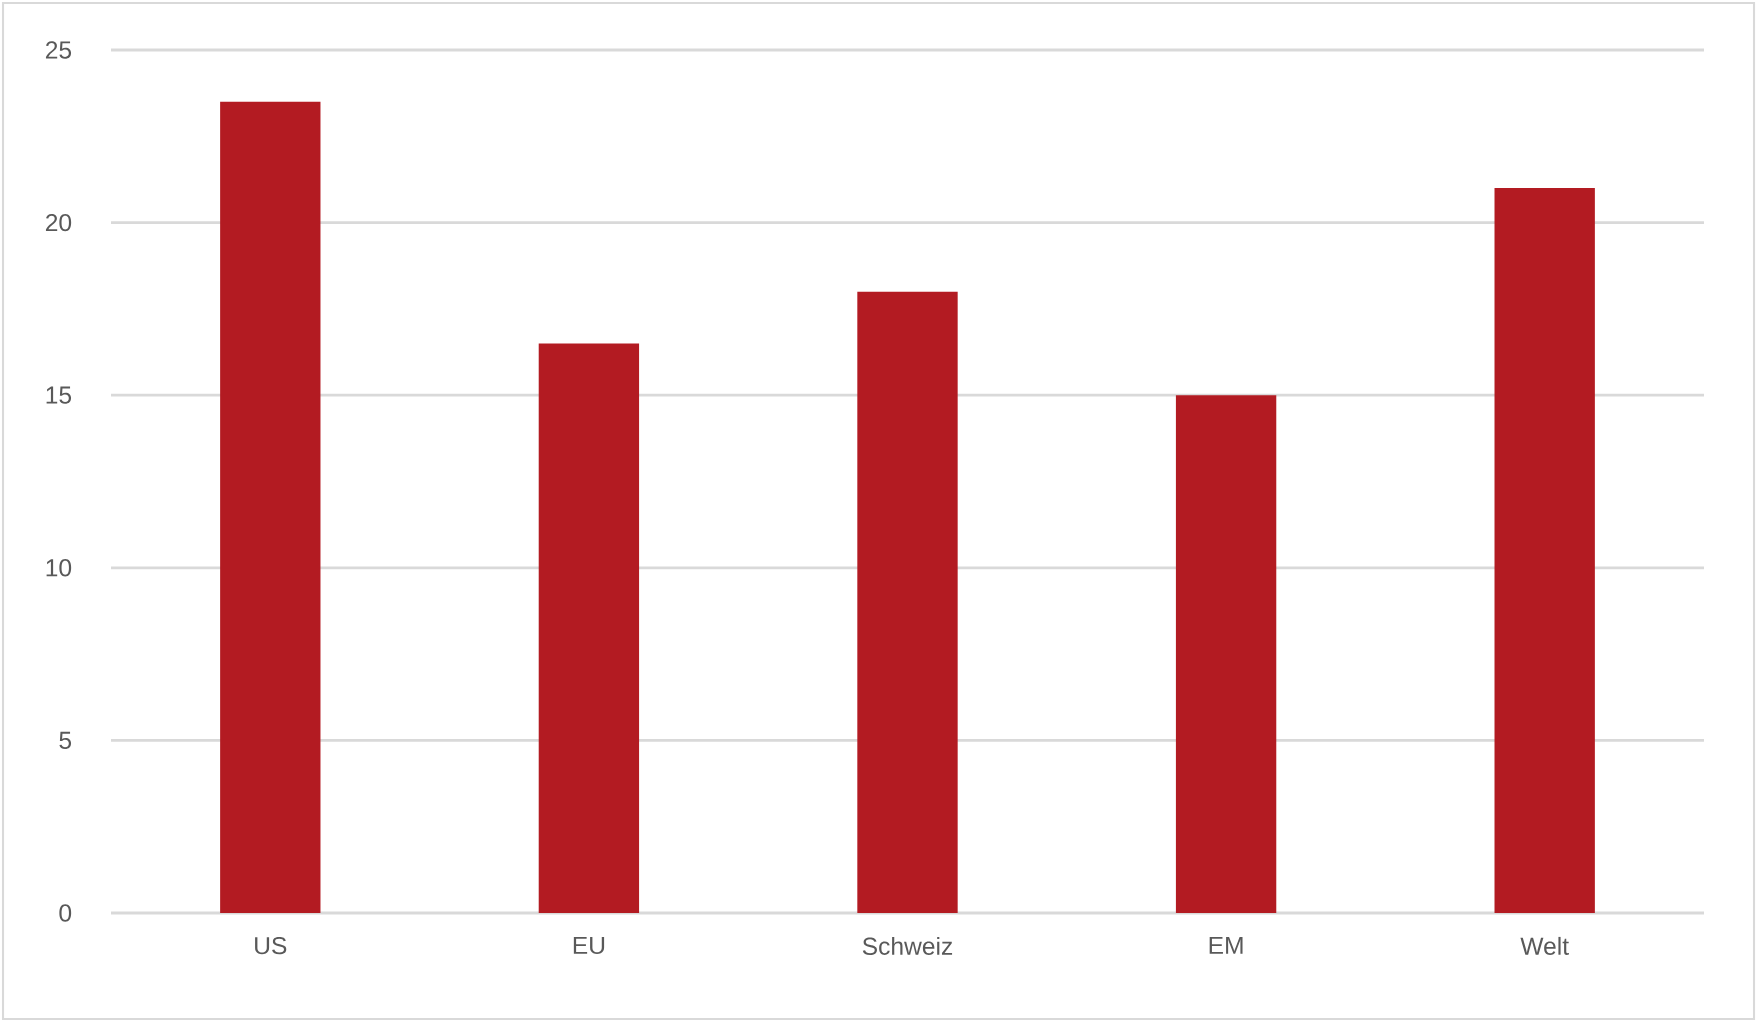 Image resolution: width=1757 pixels, height=1022 pixels. What do you see at coordinates (907, 945) in the screenshot?
I see `x-tick-label: Schweiz` at bounding box center [907, 945].